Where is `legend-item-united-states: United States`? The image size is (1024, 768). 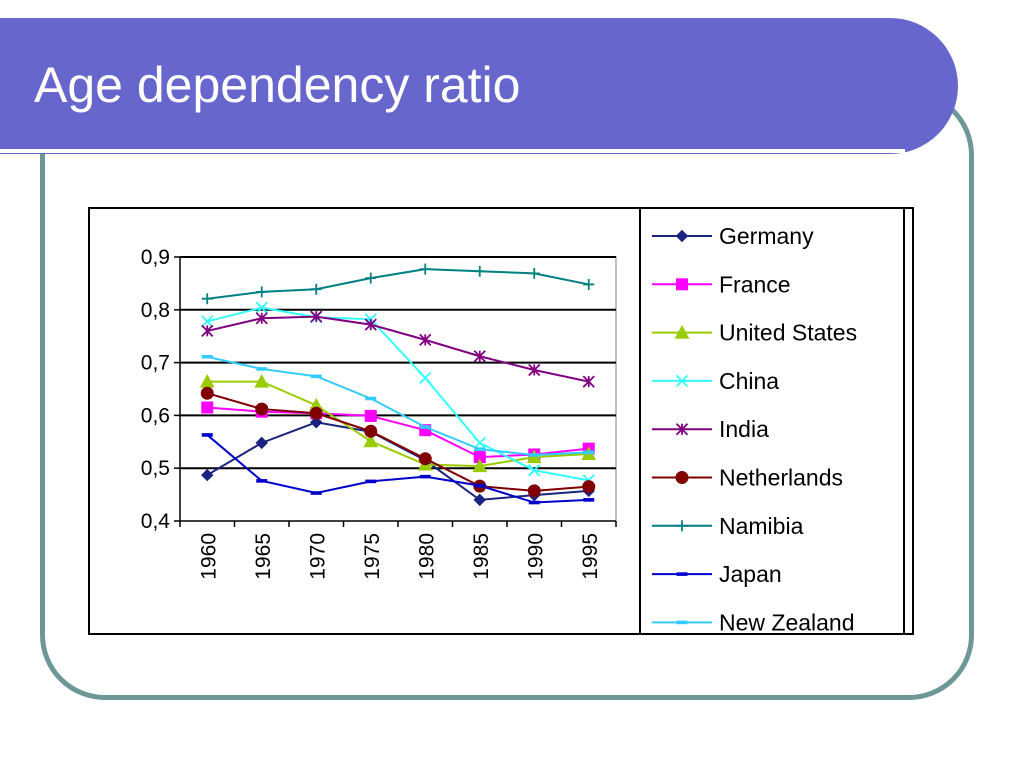 legend-item-united-states: United States is located at coordinates (754, 333).